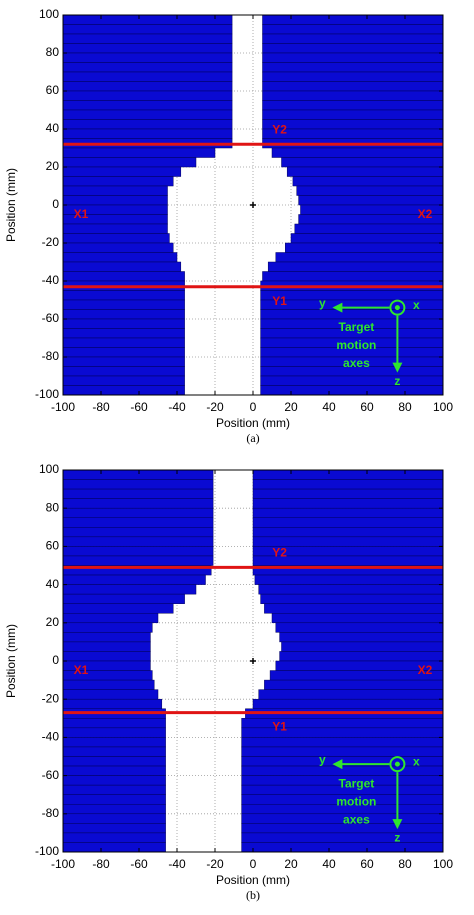 This screenshot has height=915, width=474. I want to click on y-tick-label: -100, so click(47, 394).